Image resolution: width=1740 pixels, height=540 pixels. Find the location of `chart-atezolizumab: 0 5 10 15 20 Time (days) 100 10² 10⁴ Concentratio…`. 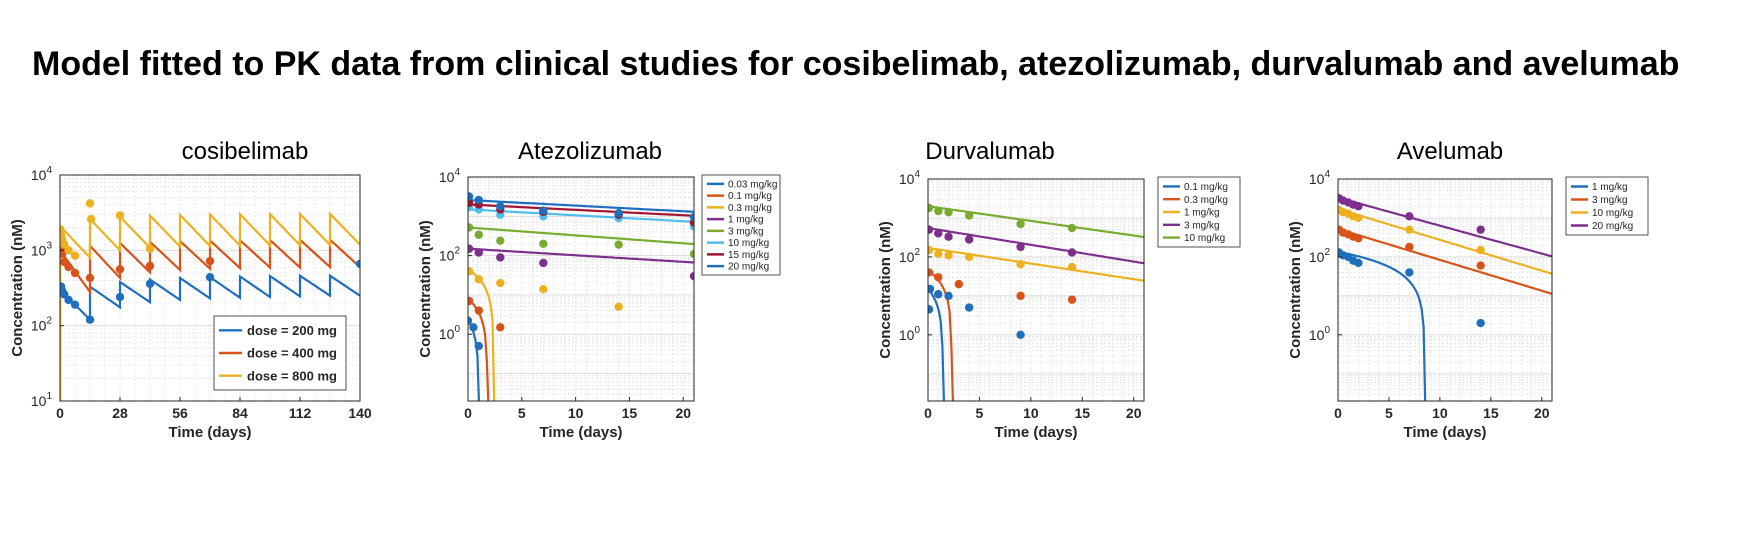

chart-atezolizumab: 0 5 10 15 20 Time (days) 100 10² 10⁴ Concentratio… is located at coordinates (599, 304).